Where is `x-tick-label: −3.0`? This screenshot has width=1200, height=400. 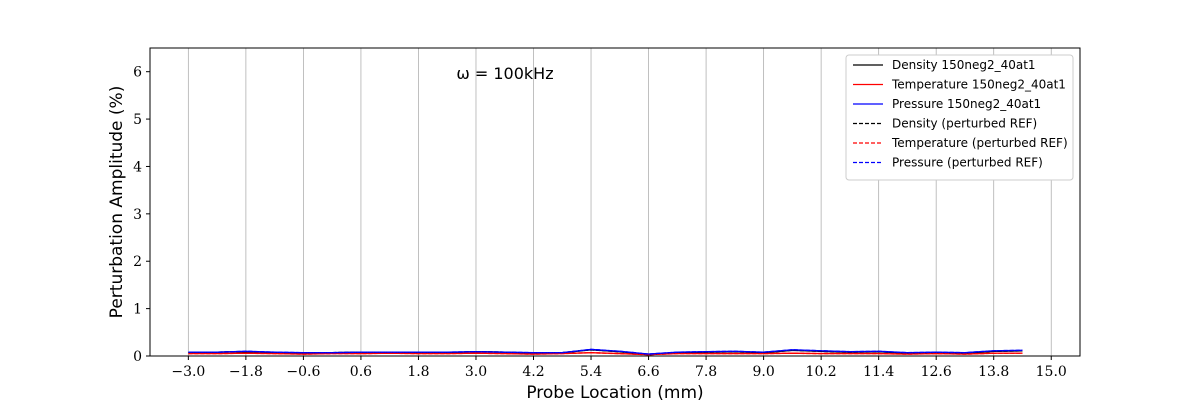 x-tick-label: −3.0 is located at coordinates (188, 372).